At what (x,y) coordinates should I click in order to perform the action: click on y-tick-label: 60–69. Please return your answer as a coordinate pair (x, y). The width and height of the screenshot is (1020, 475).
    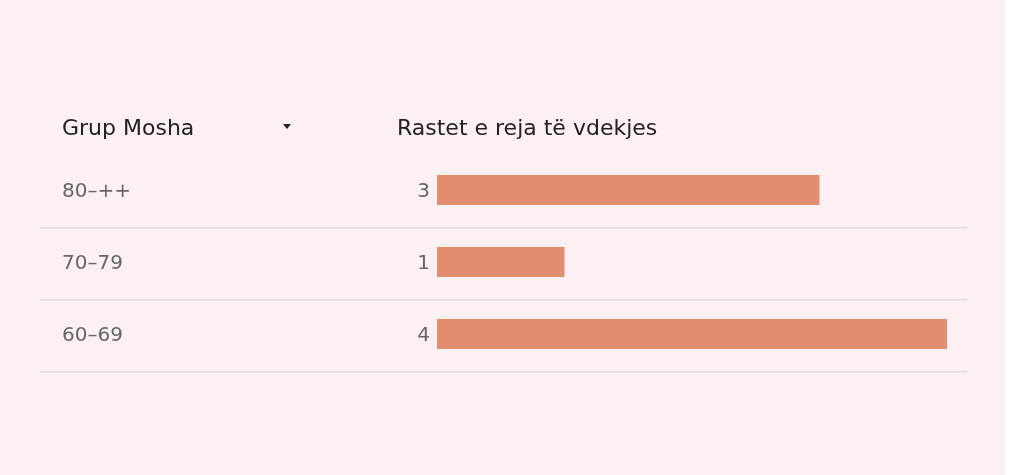
    Looking at the image, I should click on (92, 334).